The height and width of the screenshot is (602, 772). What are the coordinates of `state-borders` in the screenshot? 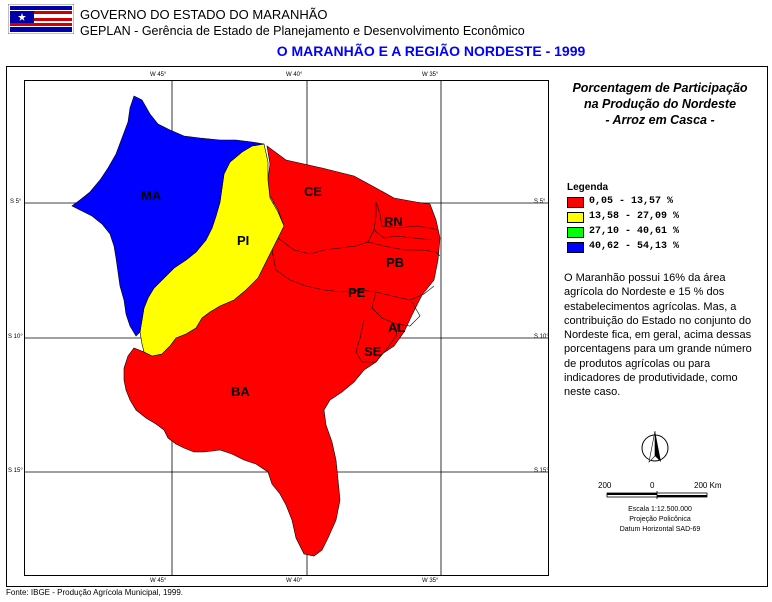 It's located at (356, 282).